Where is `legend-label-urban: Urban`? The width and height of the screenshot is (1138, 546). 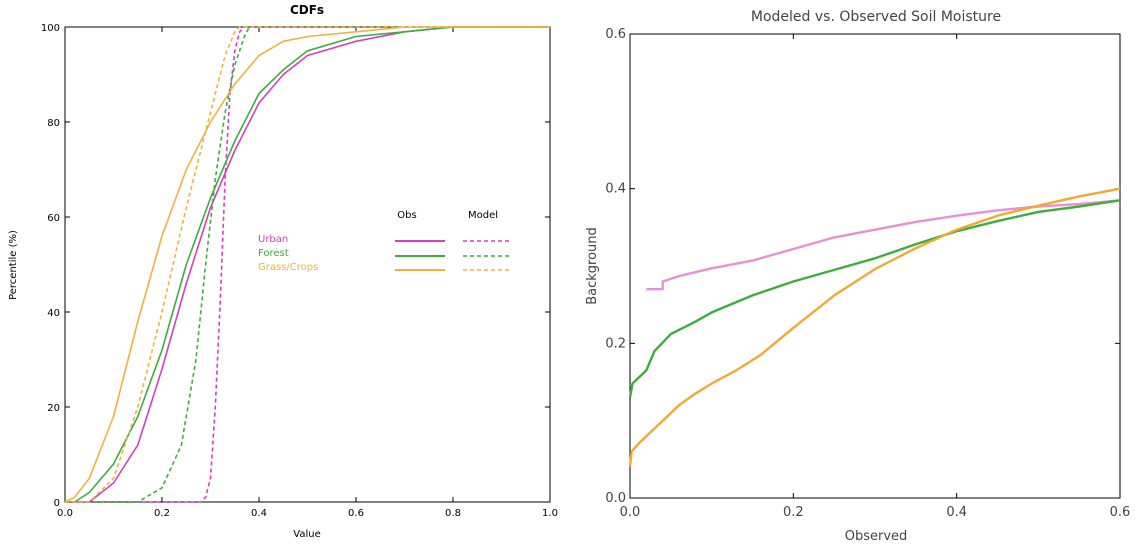
legend-label-urban: Urban is located at coordinates (273, 239).